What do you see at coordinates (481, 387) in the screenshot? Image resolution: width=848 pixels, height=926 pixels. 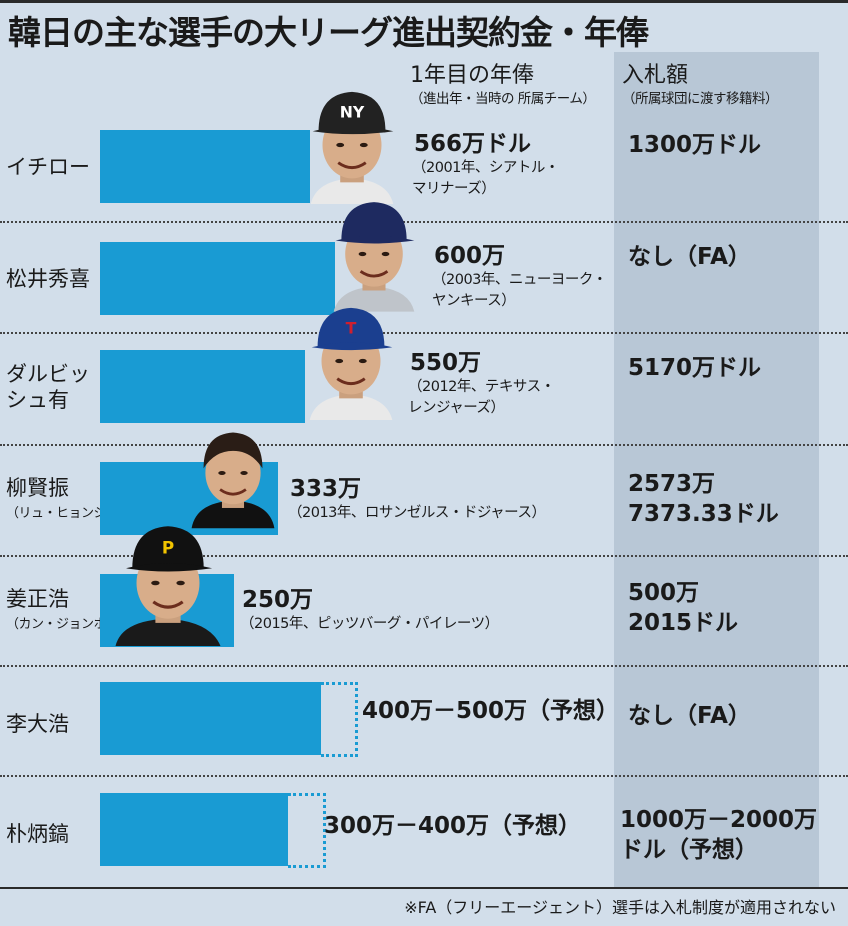 I see `salary-detail: （2012年、テキサス・` at bounding box center [481, 387].